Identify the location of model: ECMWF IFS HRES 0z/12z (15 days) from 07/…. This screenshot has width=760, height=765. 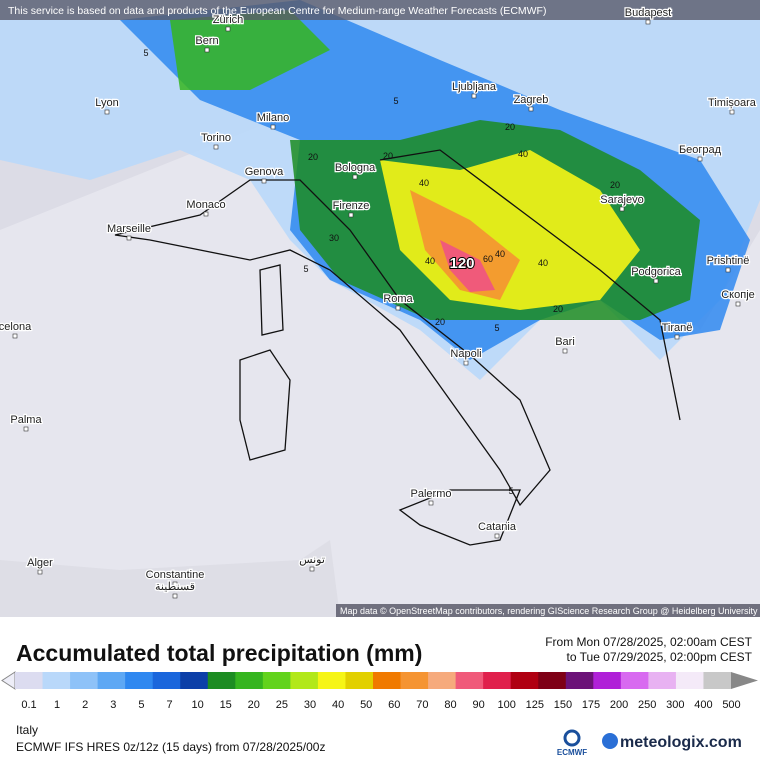
(170, 747).